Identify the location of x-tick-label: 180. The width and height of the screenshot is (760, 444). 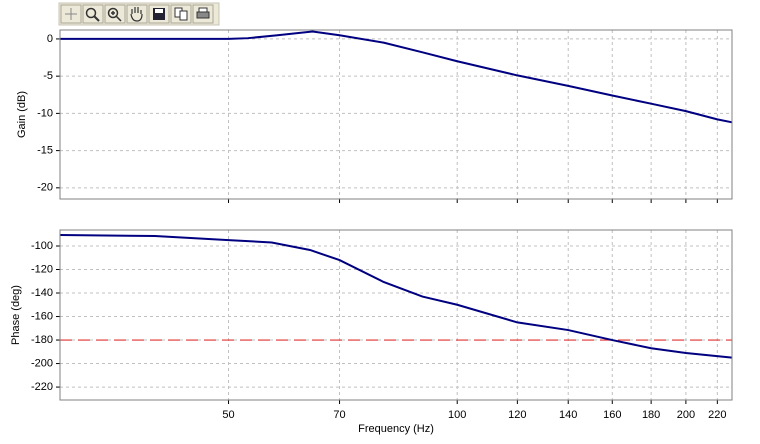
(651, 415).